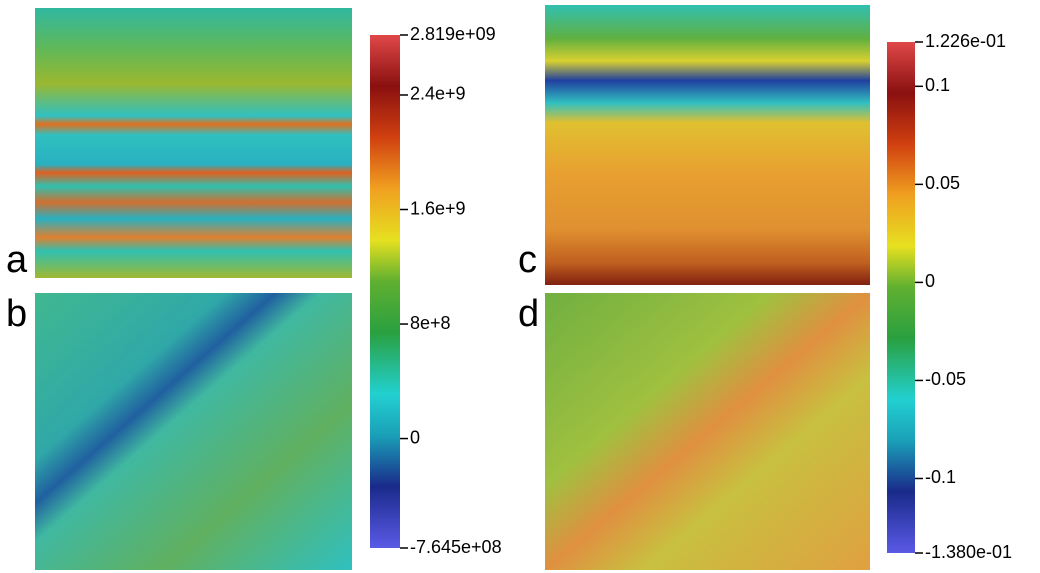  I want to click on colorbar-tick-label: 2.819e+09, so click(453, 34).